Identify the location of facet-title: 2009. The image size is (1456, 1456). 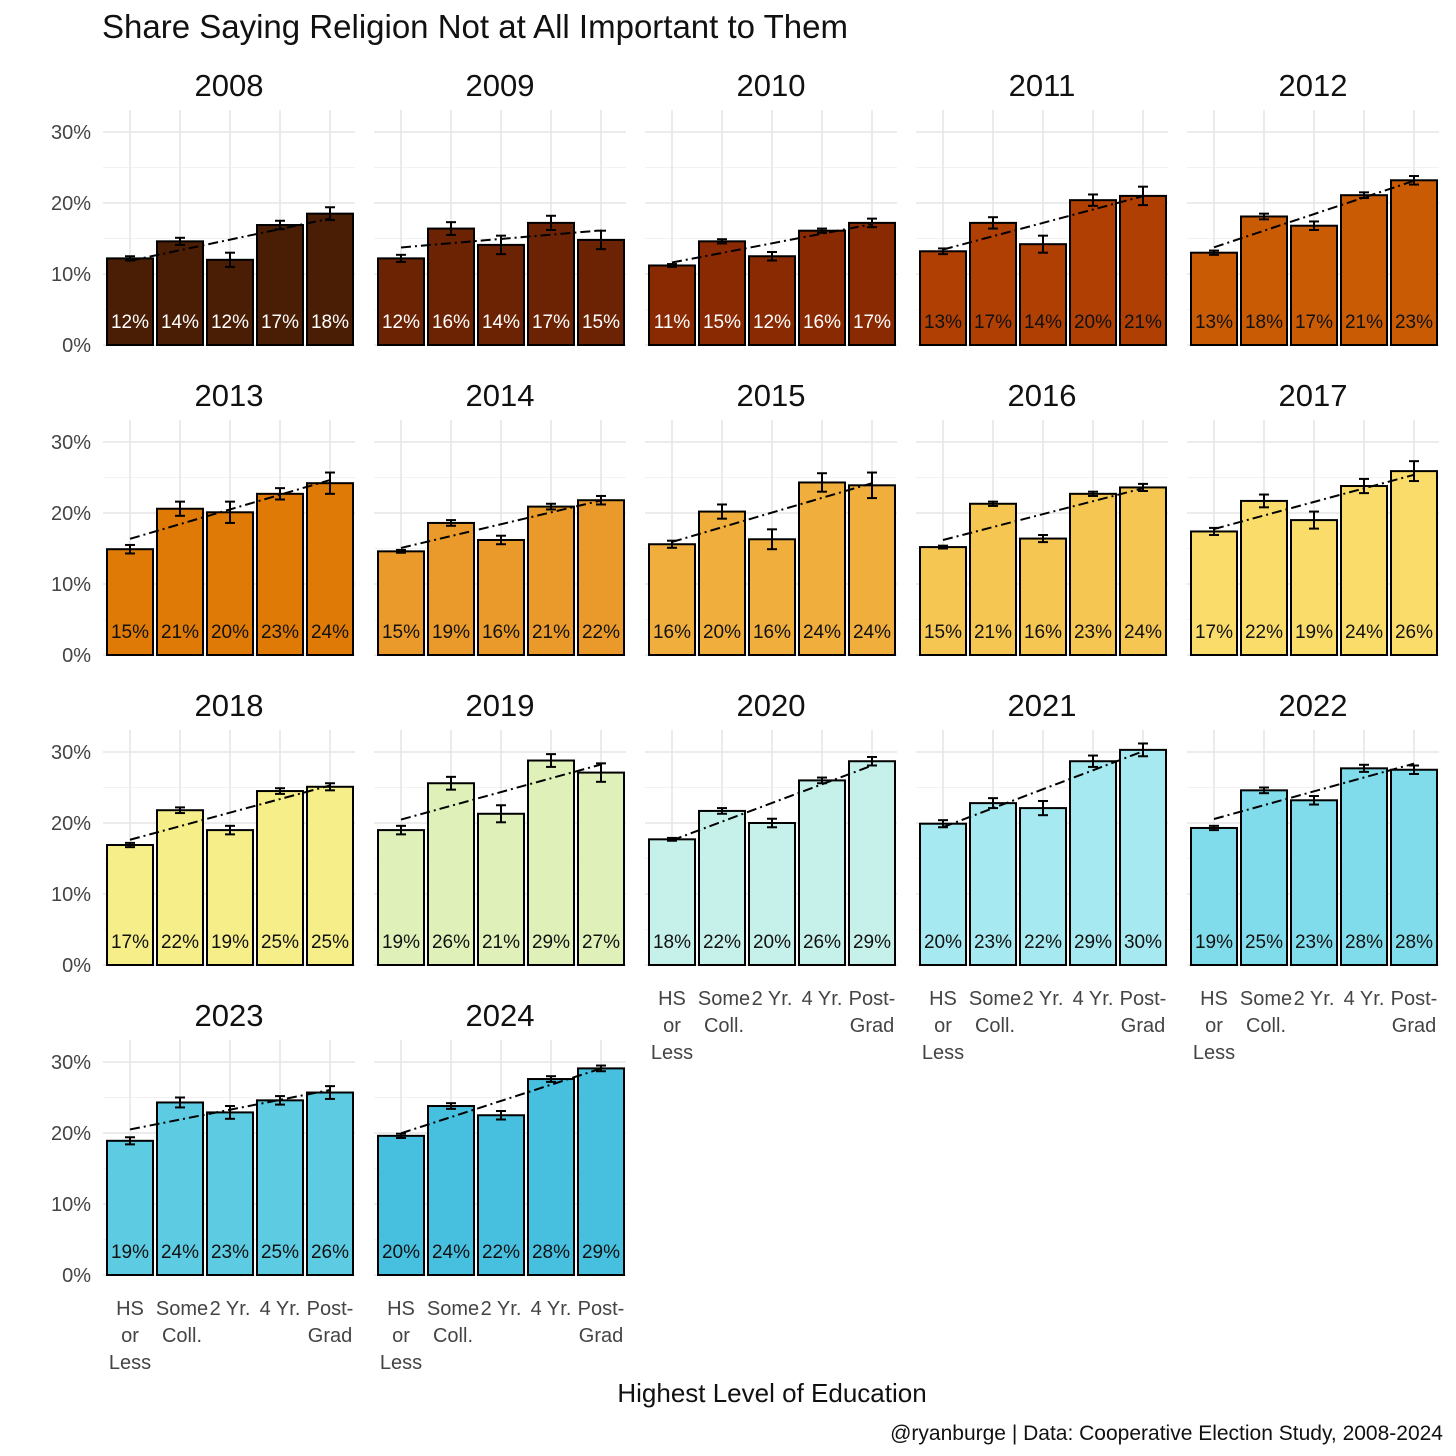
(500, 85).